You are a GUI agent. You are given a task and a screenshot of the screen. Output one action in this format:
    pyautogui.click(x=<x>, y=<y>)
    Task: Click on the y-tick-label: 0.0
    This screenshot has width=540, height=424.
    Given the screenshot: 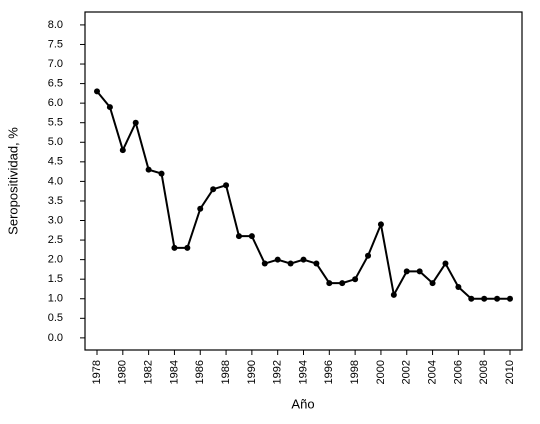 What is the action you would take?
    pyautogui.click(x=55, y=338)
    